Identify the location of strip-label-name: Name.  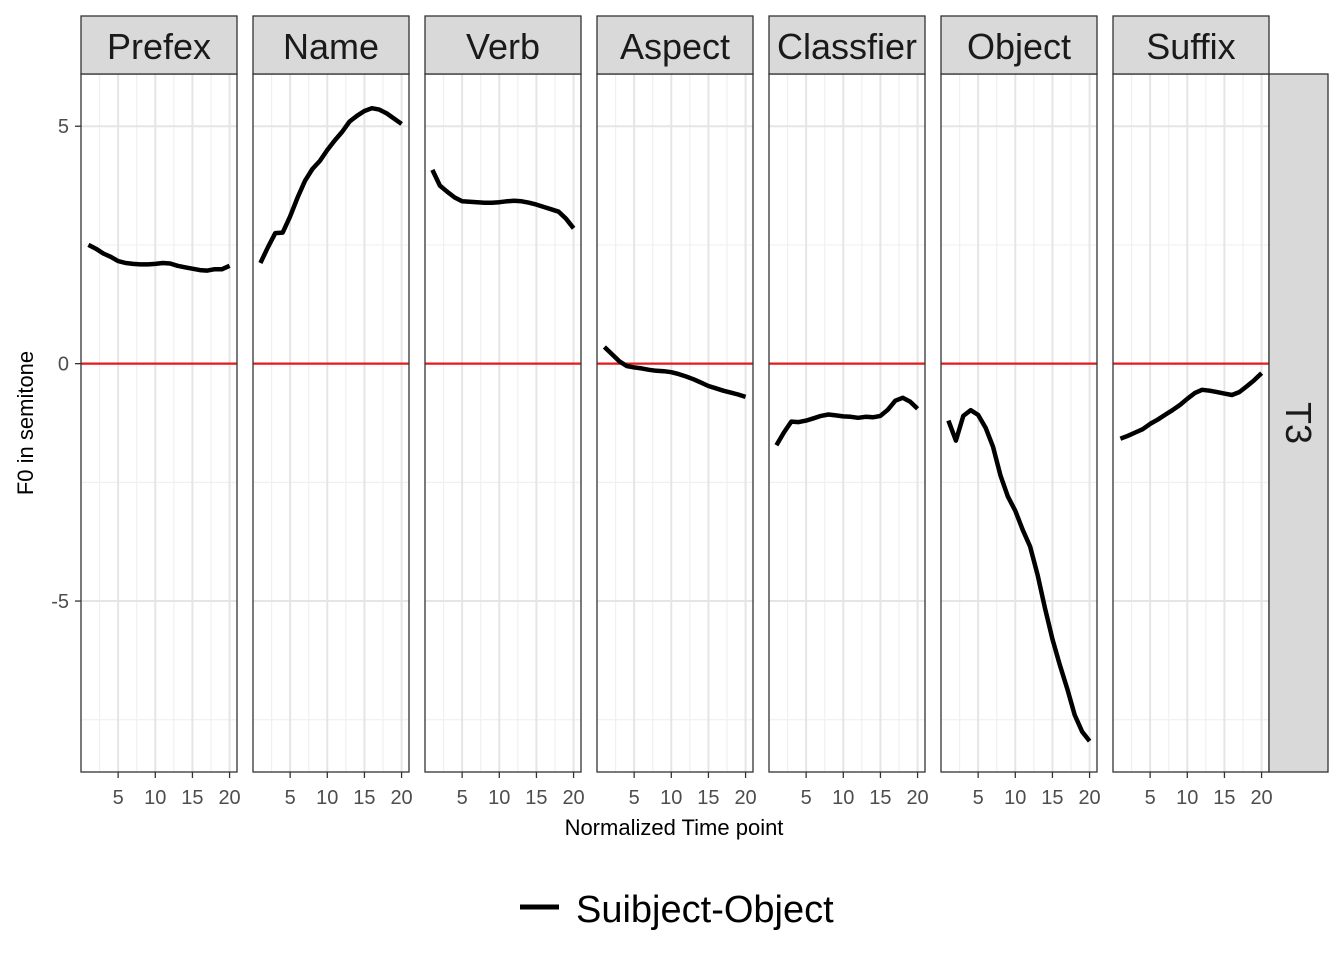
(331, 46).